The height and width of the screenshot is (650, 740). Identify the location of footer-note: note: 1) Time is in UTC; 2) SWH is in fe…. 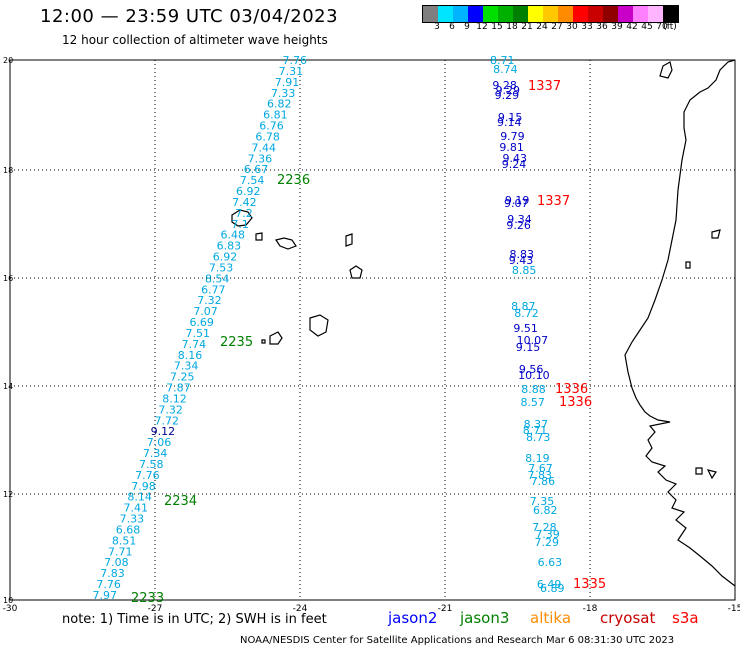
(194, 619).